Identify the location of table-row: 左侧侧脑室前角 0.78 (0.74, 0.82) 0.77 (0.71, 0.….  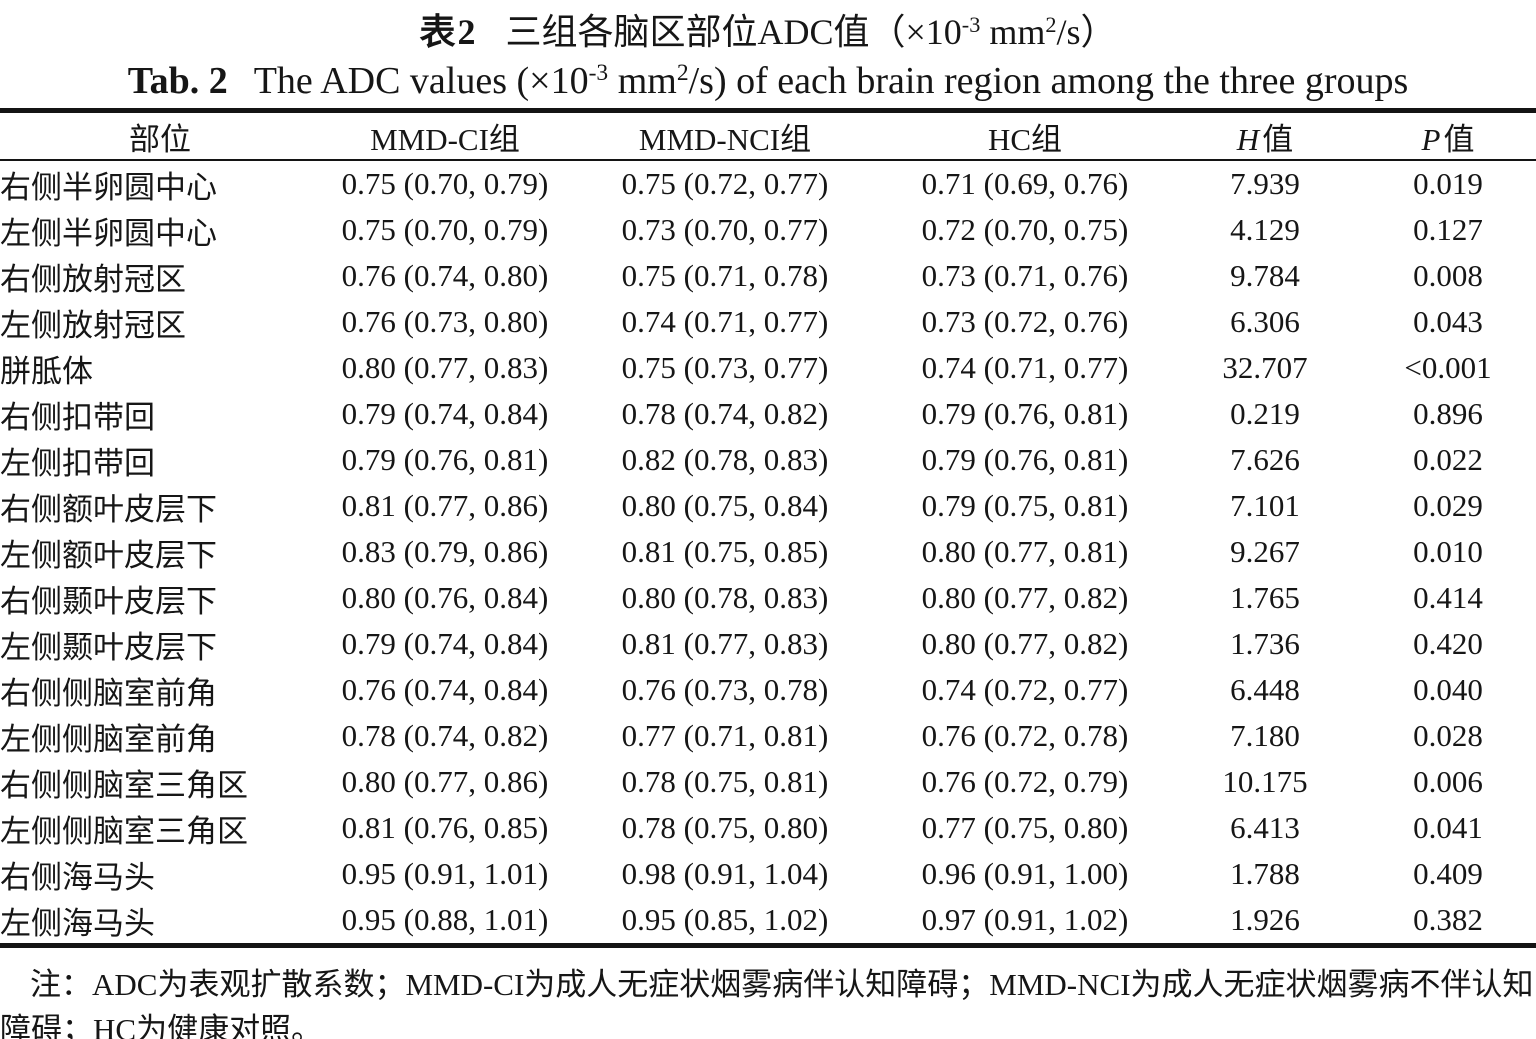
(768, 736).